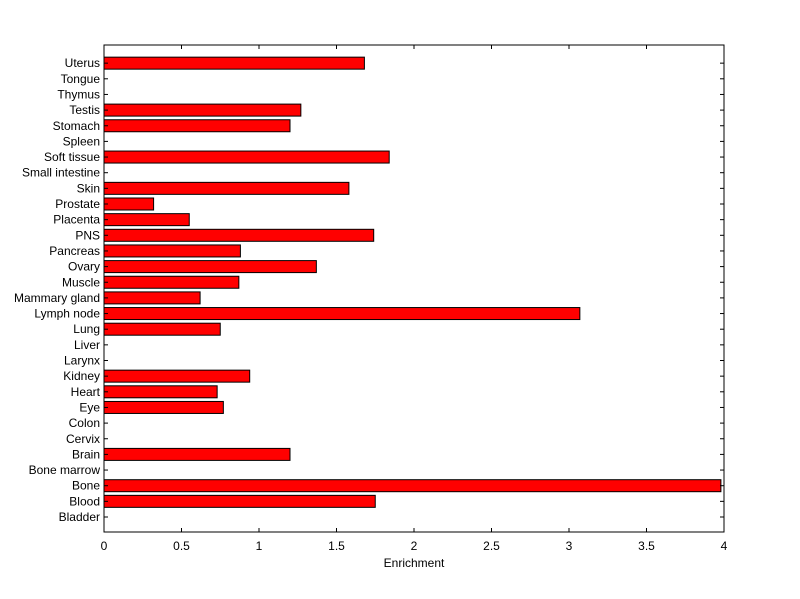 This screenshot has width=800, height=599. Describe the element at coordinates (146, 220) in the screenshot. I see `bar-placenta` at that location.